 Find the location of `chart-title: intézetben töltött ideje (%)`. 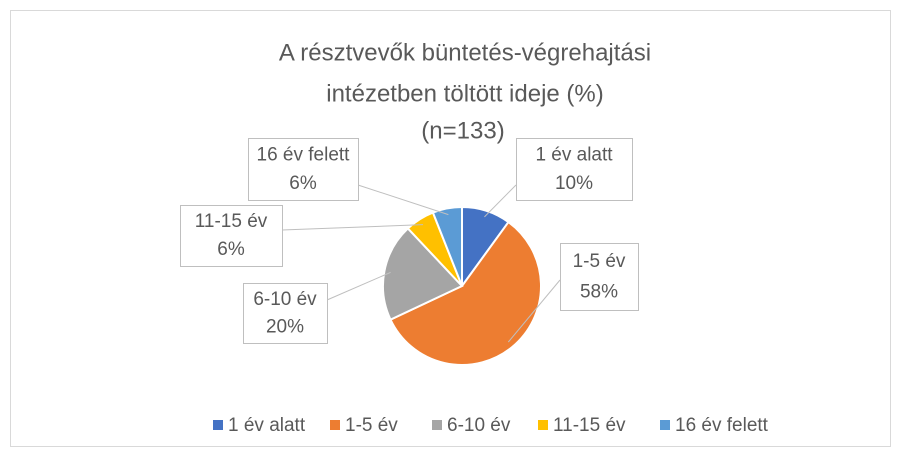

chart-title: intézetben töltött ideje (%) is located at coordinates (465, 93).